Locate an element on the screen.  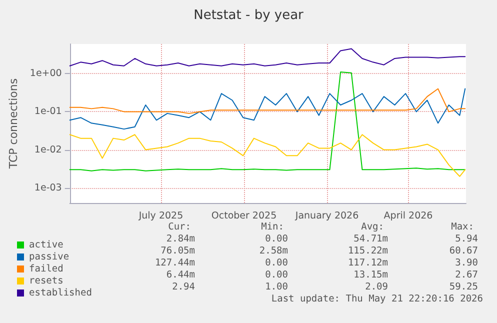
text: 1.00 is located at coordinates (276, 287).